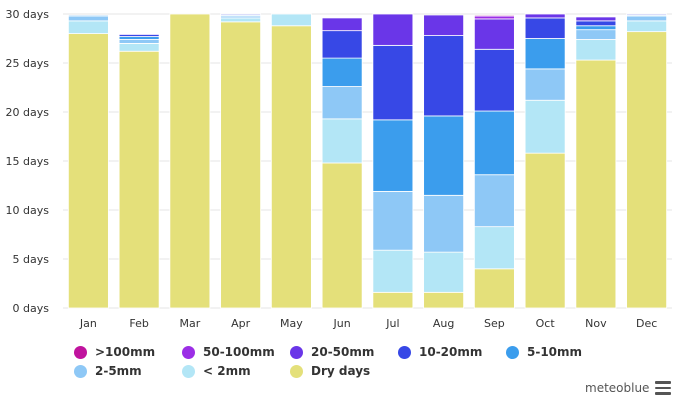 The image size is (681, 404). I want to click on legend-label: 2-5mm, so click(118, 371).